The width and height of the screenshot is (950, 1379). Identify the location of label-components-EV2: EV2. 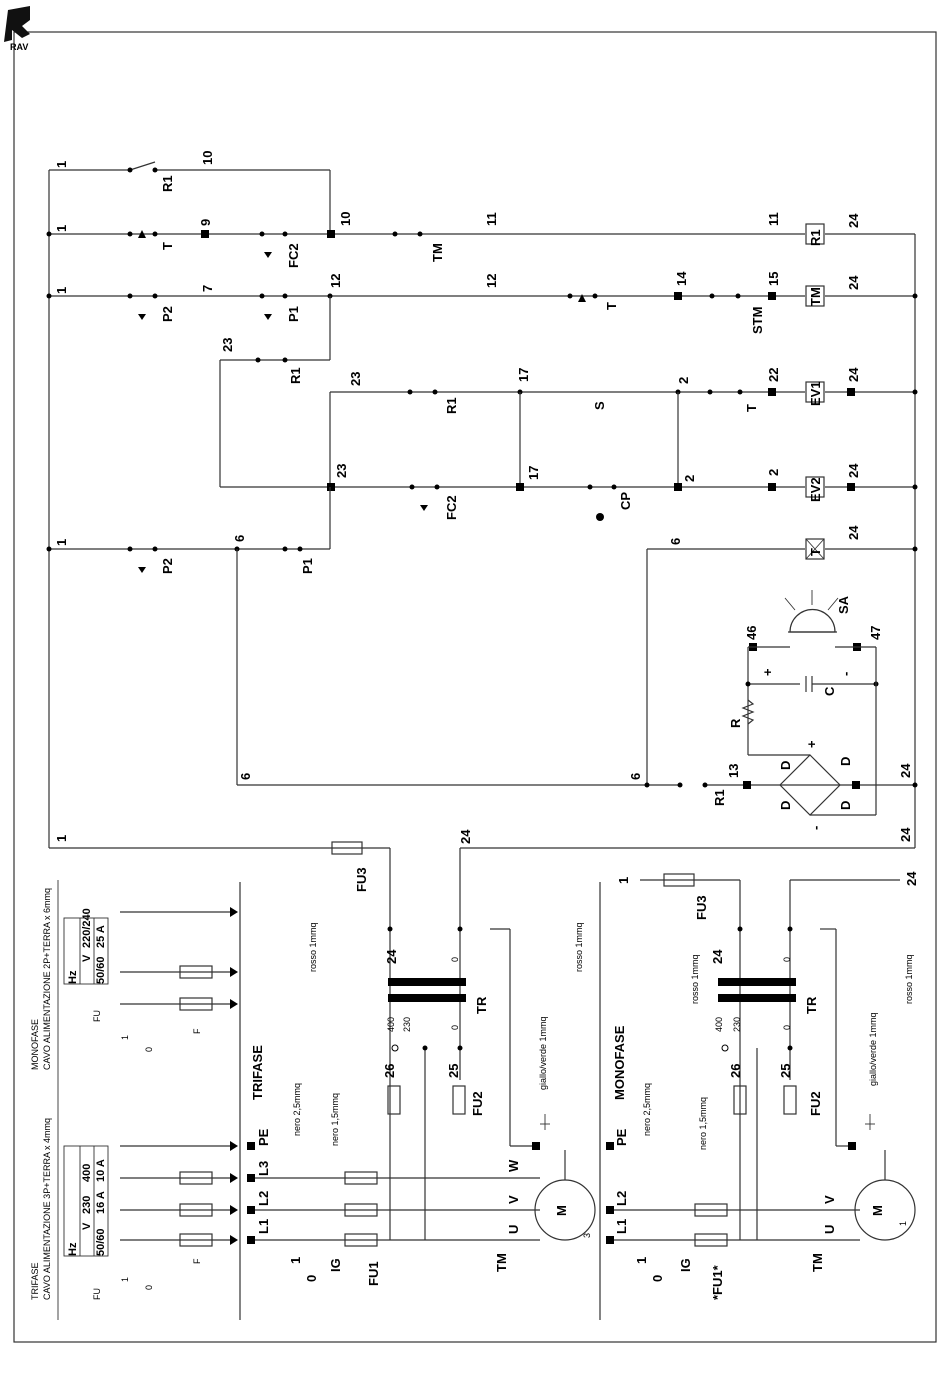
(815, 489).